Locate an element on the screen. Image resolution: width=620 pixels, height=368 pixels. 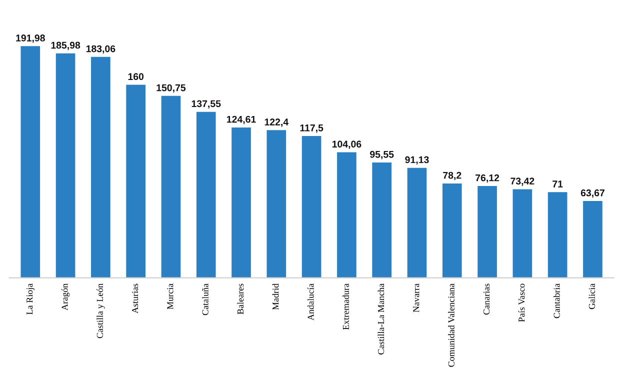
data-label: 185,98 is located at coordinates (65, 46).